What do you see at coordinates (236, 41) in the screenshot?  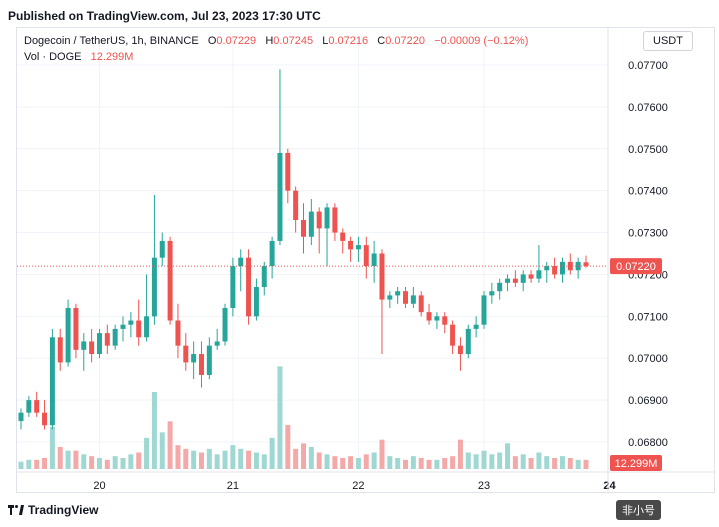 I see `open-value: 0.07229` at bounding box center [236, 41].